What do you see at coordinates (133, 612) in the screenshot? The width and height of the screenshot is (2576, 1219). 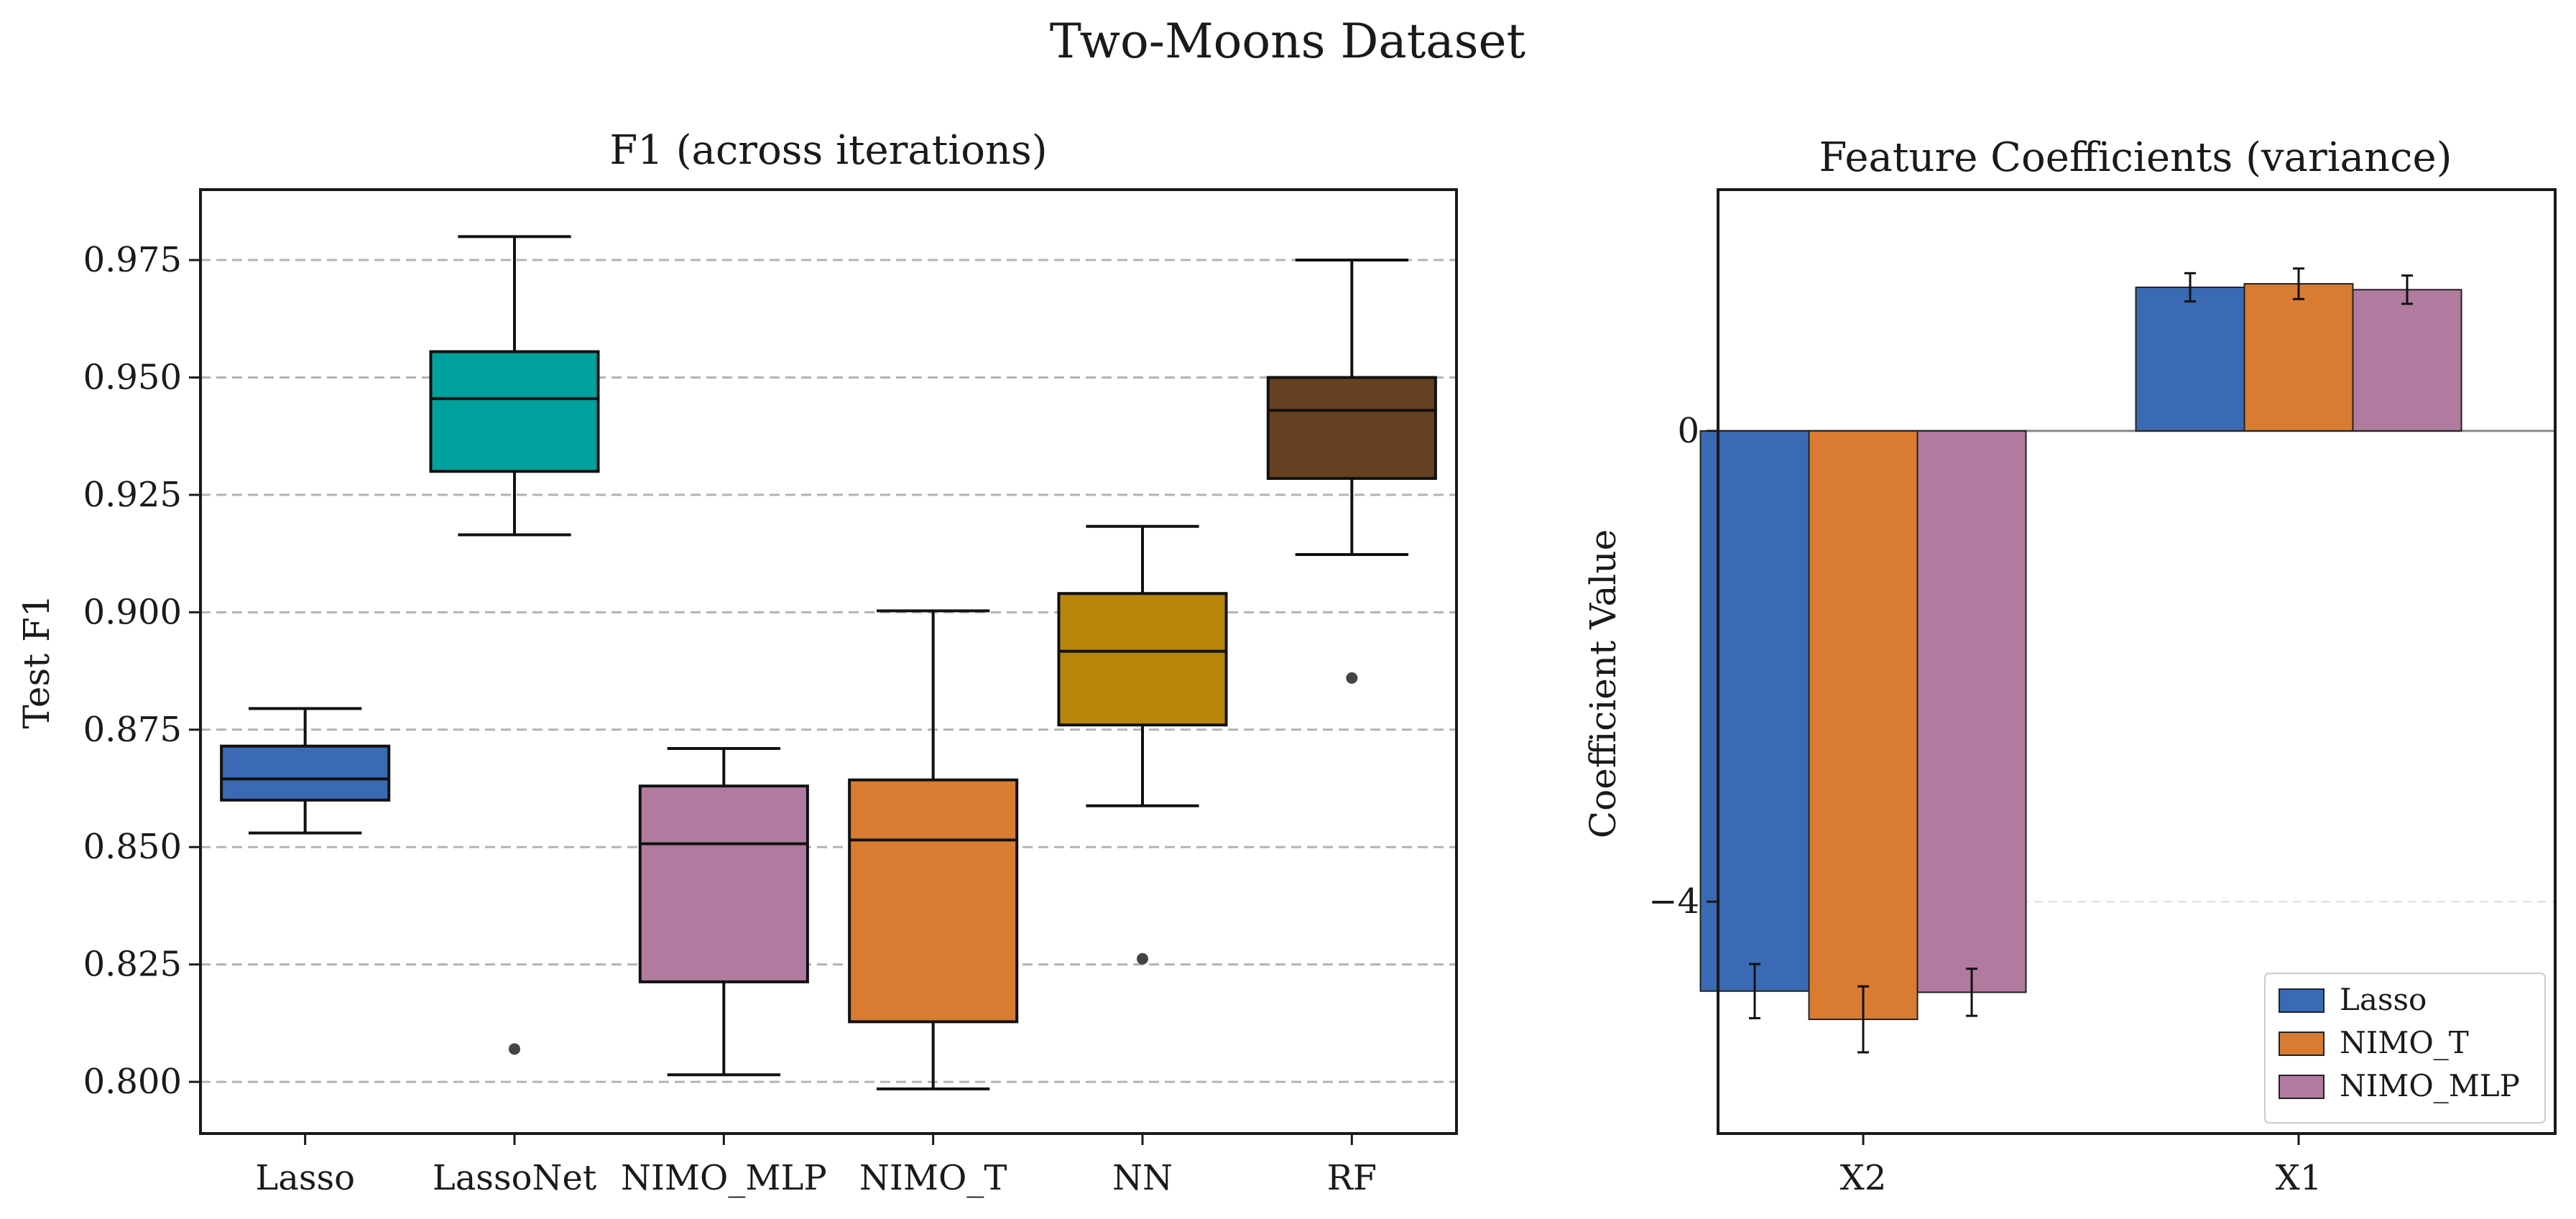 I see `boxplot-y-tick-label: 0.900` at bounding box center [133, 612].